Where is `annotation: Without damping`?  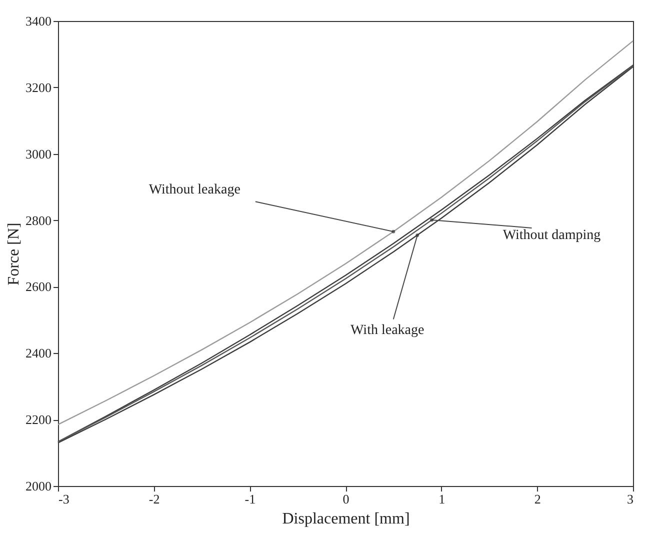
annotation: Without damping is located at coordinates (551, 235).